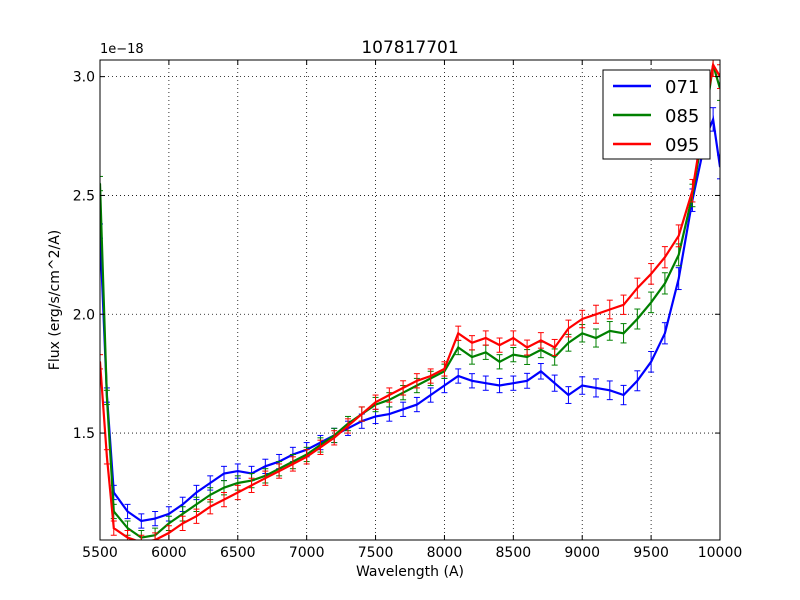 The height and width of the screenshot is (600, 800). I want to click on x-tick-label: 8000, so click(445, 553).